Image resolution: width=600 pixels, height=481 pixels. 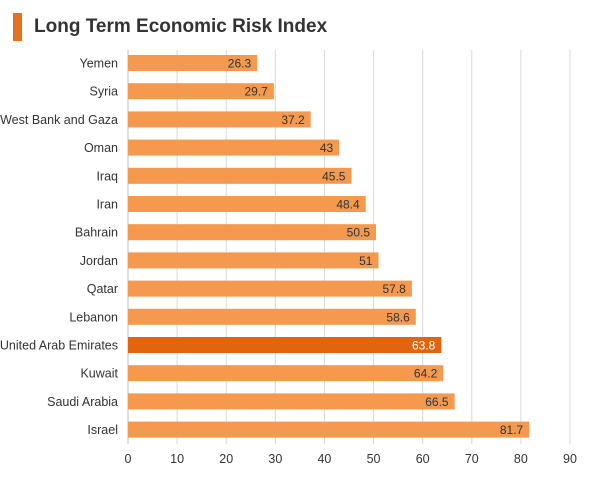 What do you see at coordinates (226, 459) in the screenshot?
I see `x-tick-label-2: 20` at bounding box center [226, 459].